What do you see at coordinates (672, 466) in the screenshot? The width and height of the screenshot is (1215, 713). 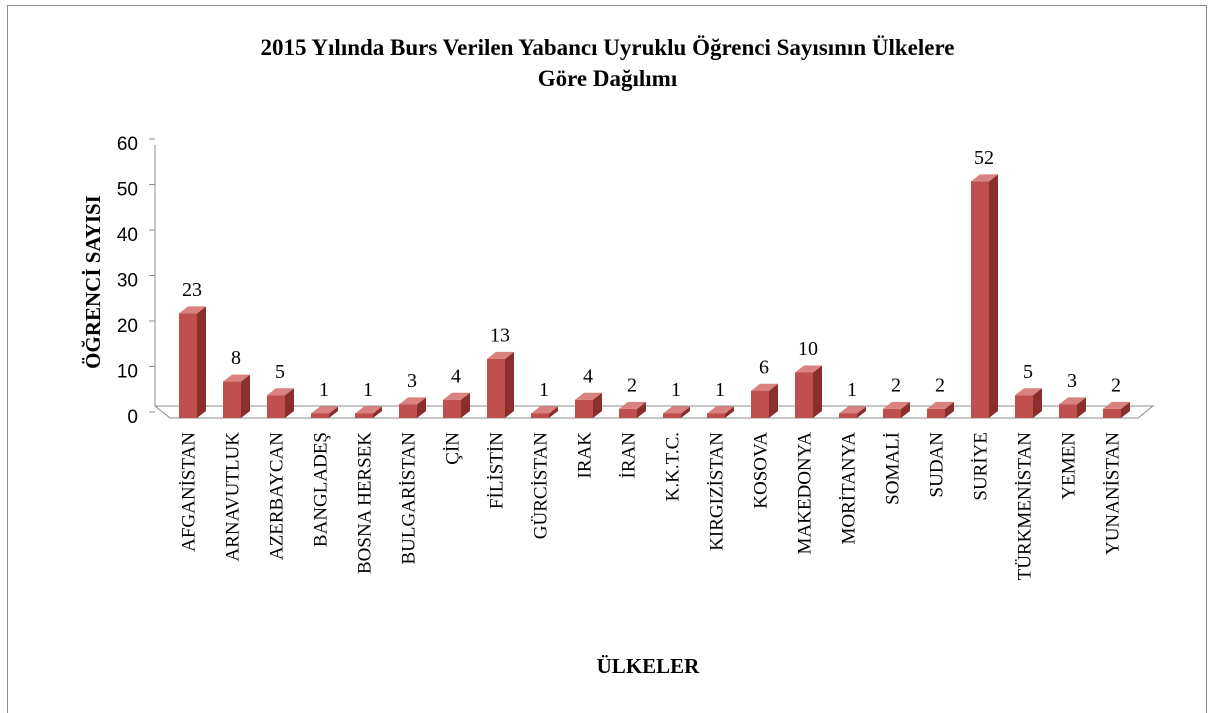 I see `x-tick-label: K.K.T.C.` at bounding box center [672, 466].